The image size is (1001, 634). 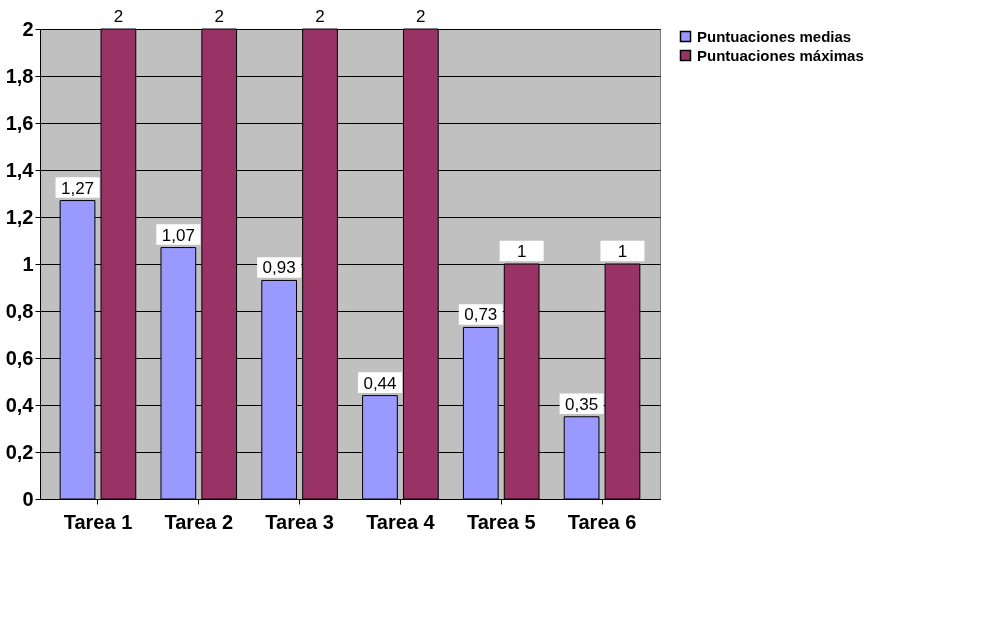 What do you see at coordinates (19, 451) in the screenshot?
I see `y-tick-label: 0,2` at bounding box center [19, 451].